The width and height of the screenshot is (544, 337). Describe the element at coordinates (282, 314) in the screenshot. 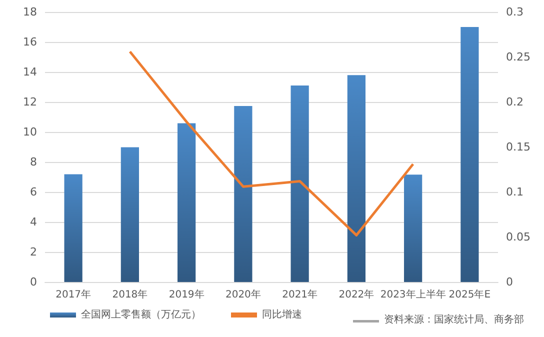

I see `legend-label: 同比增速` at that location.